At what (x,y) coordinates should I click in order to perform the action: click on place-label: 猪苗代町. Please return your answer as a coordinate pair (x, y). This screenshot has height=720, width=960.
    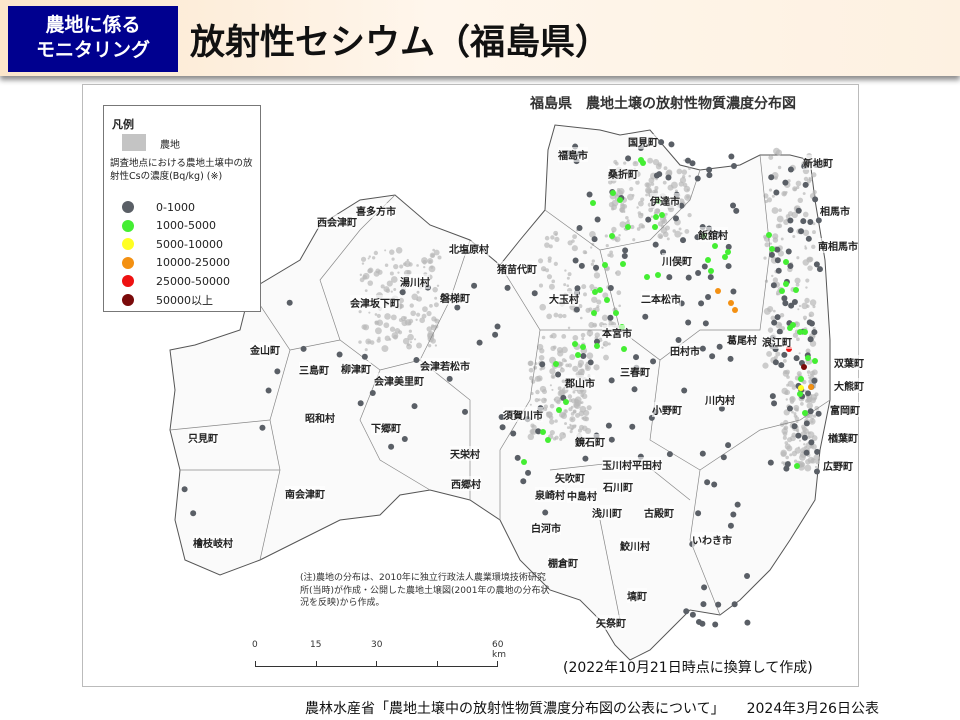
    Looking at the image, I should click on (517, 268).